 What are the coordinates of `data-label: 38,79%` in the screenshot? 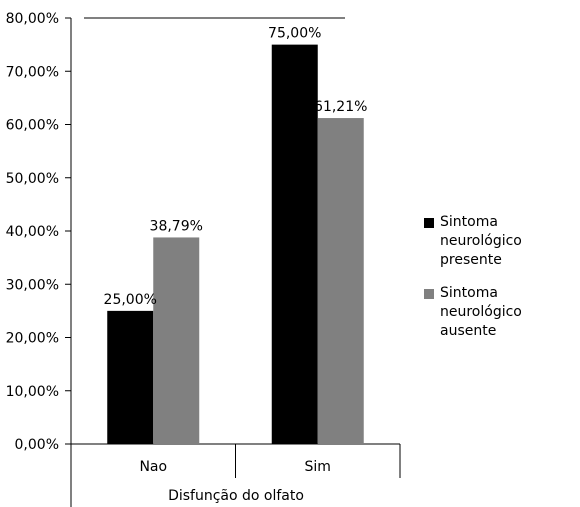 It's located at (176, 226).